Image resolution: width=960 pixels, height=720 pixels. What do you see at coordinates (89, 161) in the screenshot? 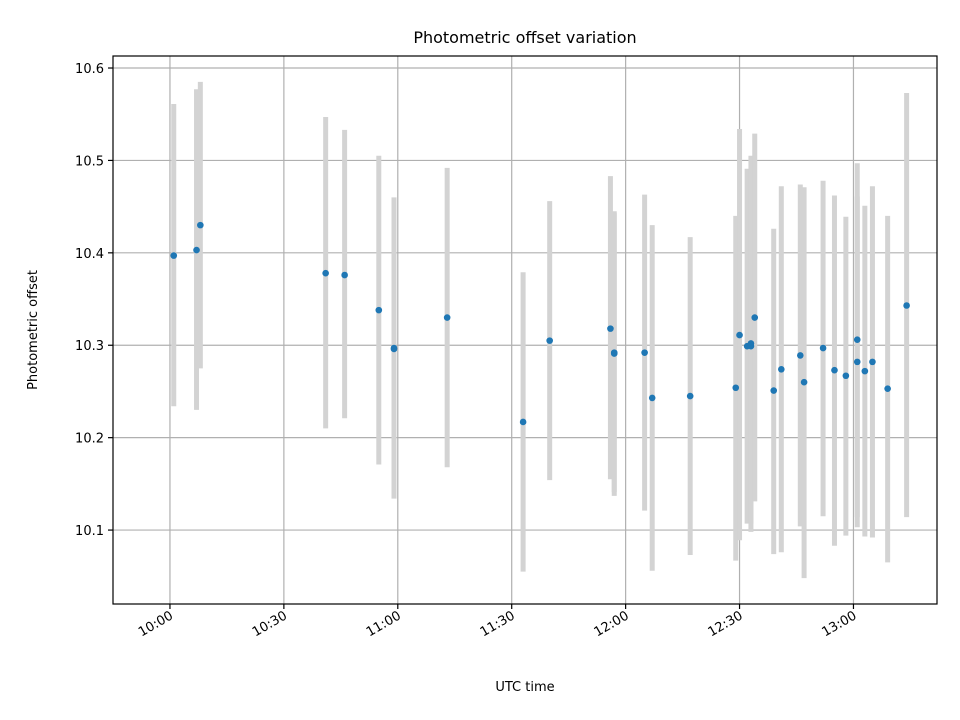
I see `y-tick-label: 10.5` at bounding box center [89, 161].